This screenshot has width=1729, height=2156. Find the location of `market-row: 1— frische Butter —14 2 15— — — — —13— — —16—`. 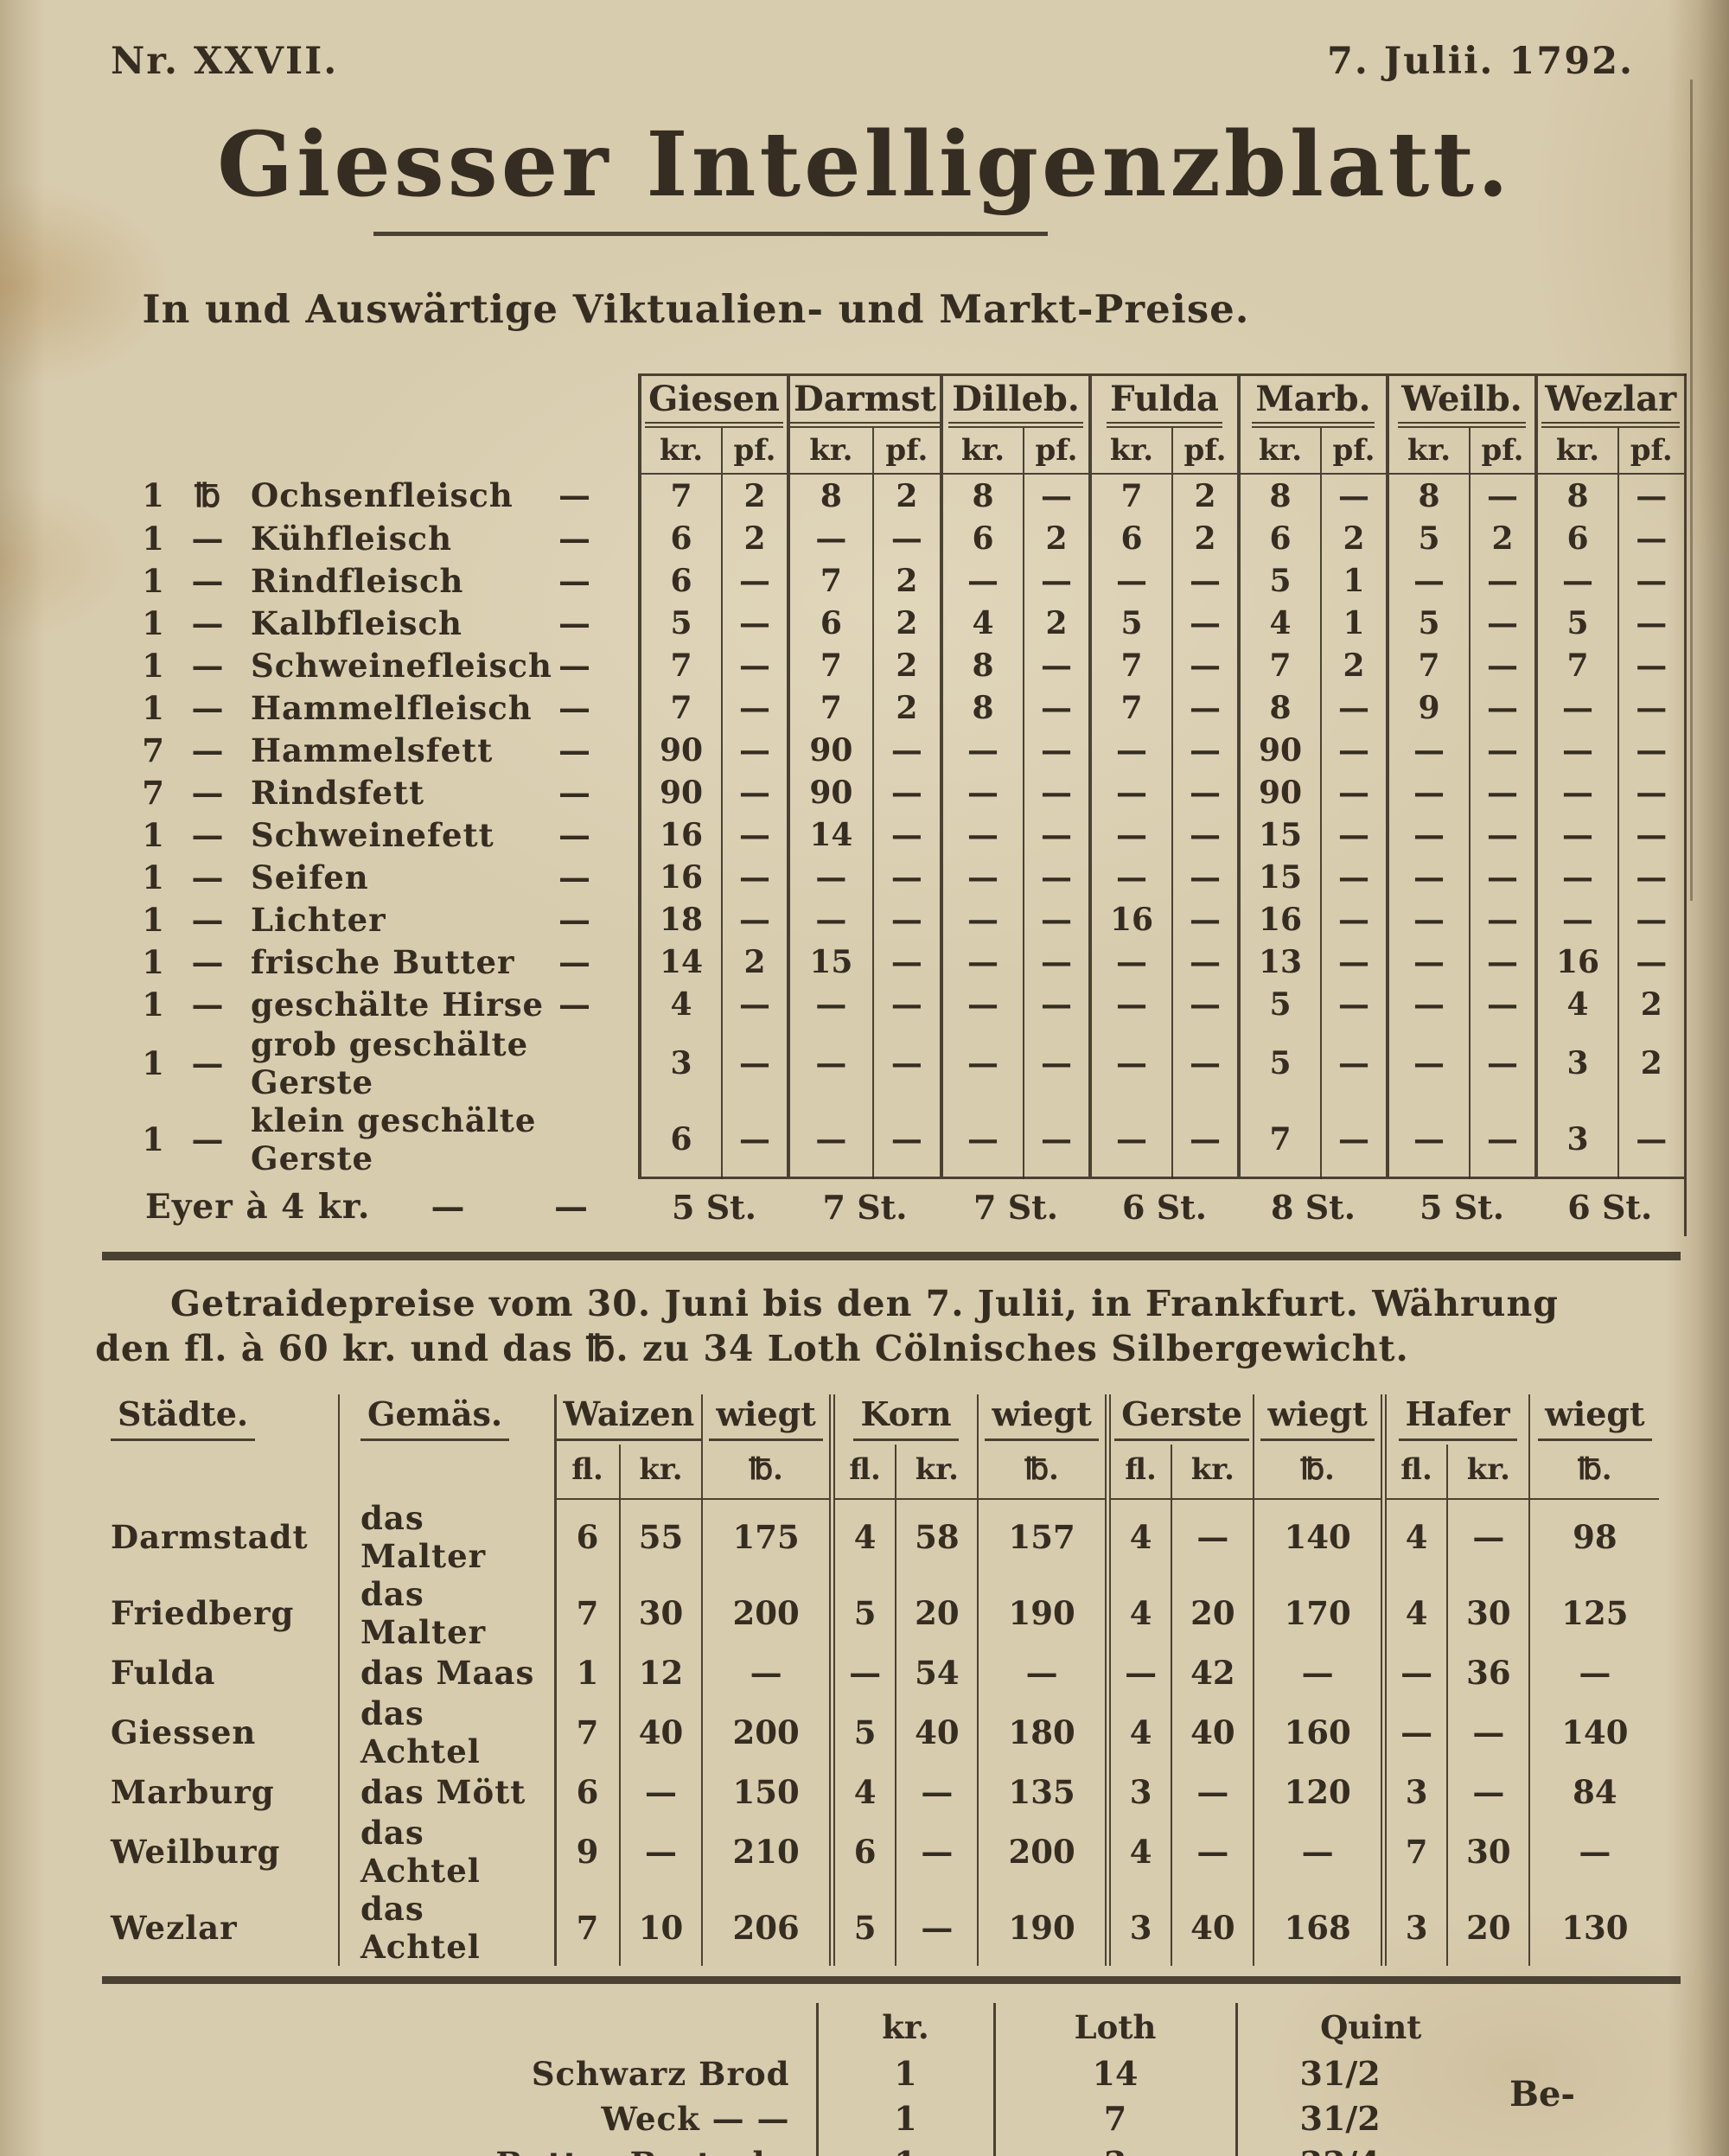

market-row: 1— frische Butter —14 2 15— — — — —13— — —16— is located at coordinates (895, 962).